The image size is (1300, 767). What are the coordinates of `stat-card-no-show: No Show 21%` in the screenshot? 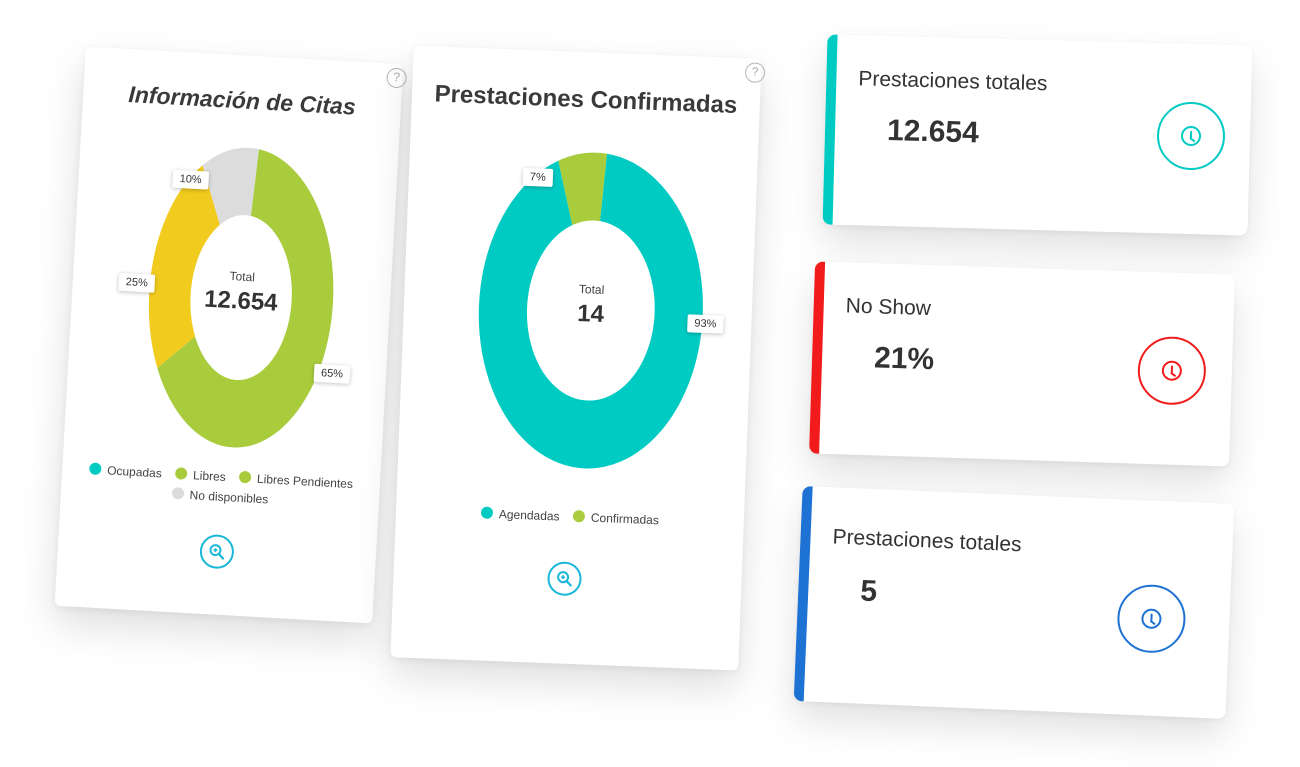 It's located at (1022, 364).